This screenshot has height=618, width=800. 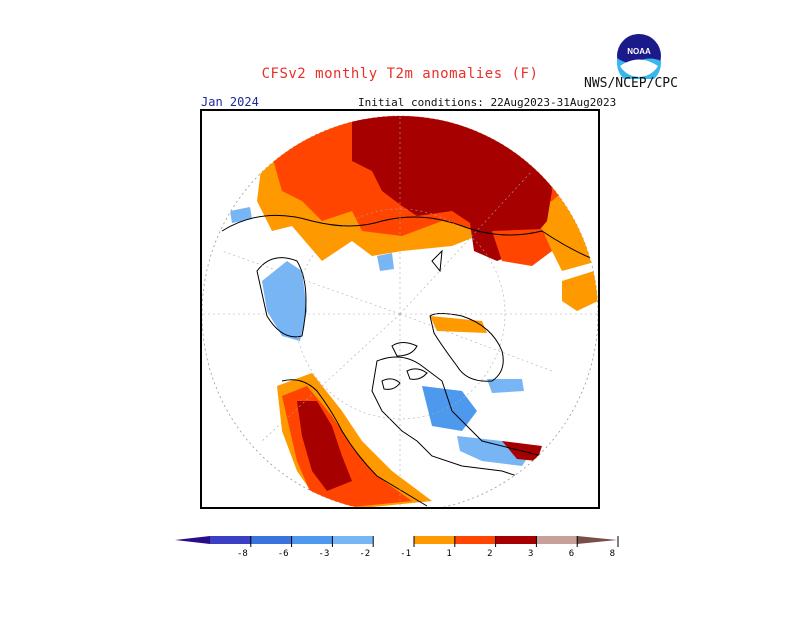 I want to click on map-title: CFSv2 monthly T2m anomalies (F), so click(x=400, y=74).